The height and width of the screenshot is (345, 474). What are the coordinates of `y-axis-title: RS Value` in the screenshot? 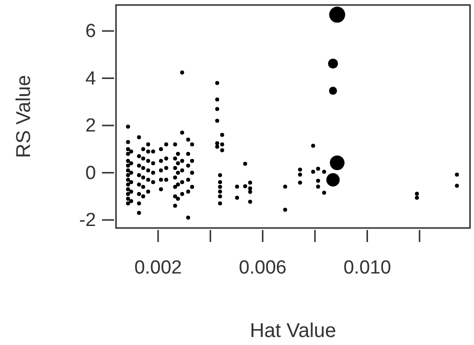 It's located at (24, 116).